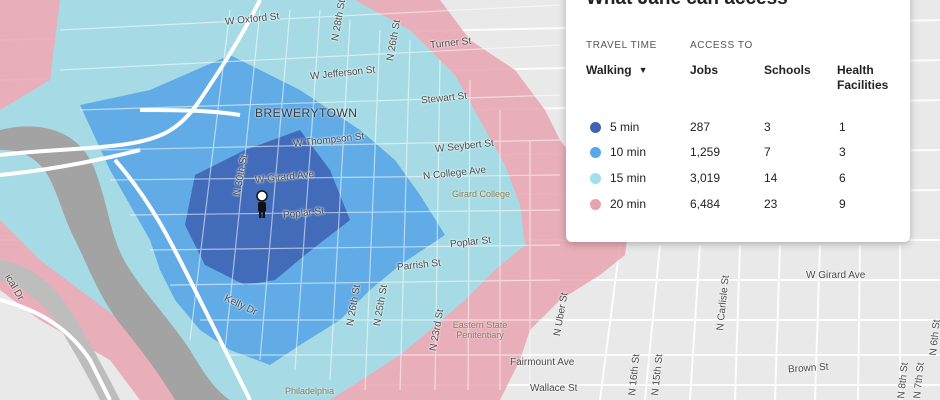 This screenshot has width=940, height=400. I want to click on row-time: 15 min, so click(628, 178).